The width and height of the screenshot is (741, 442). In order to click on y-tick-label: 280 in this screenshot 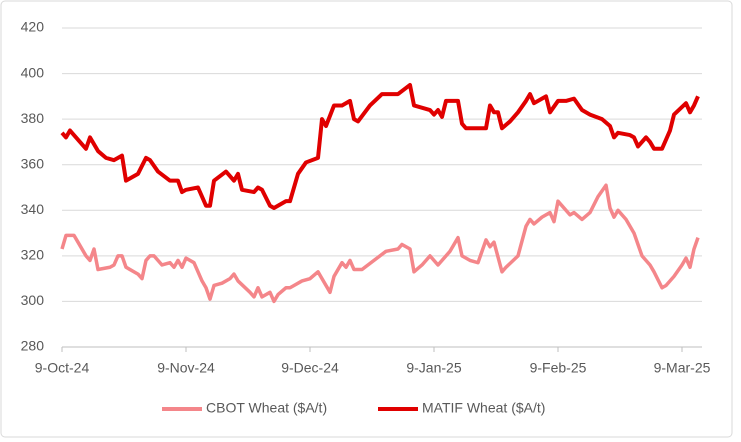, I will do `click(33, 346)`.